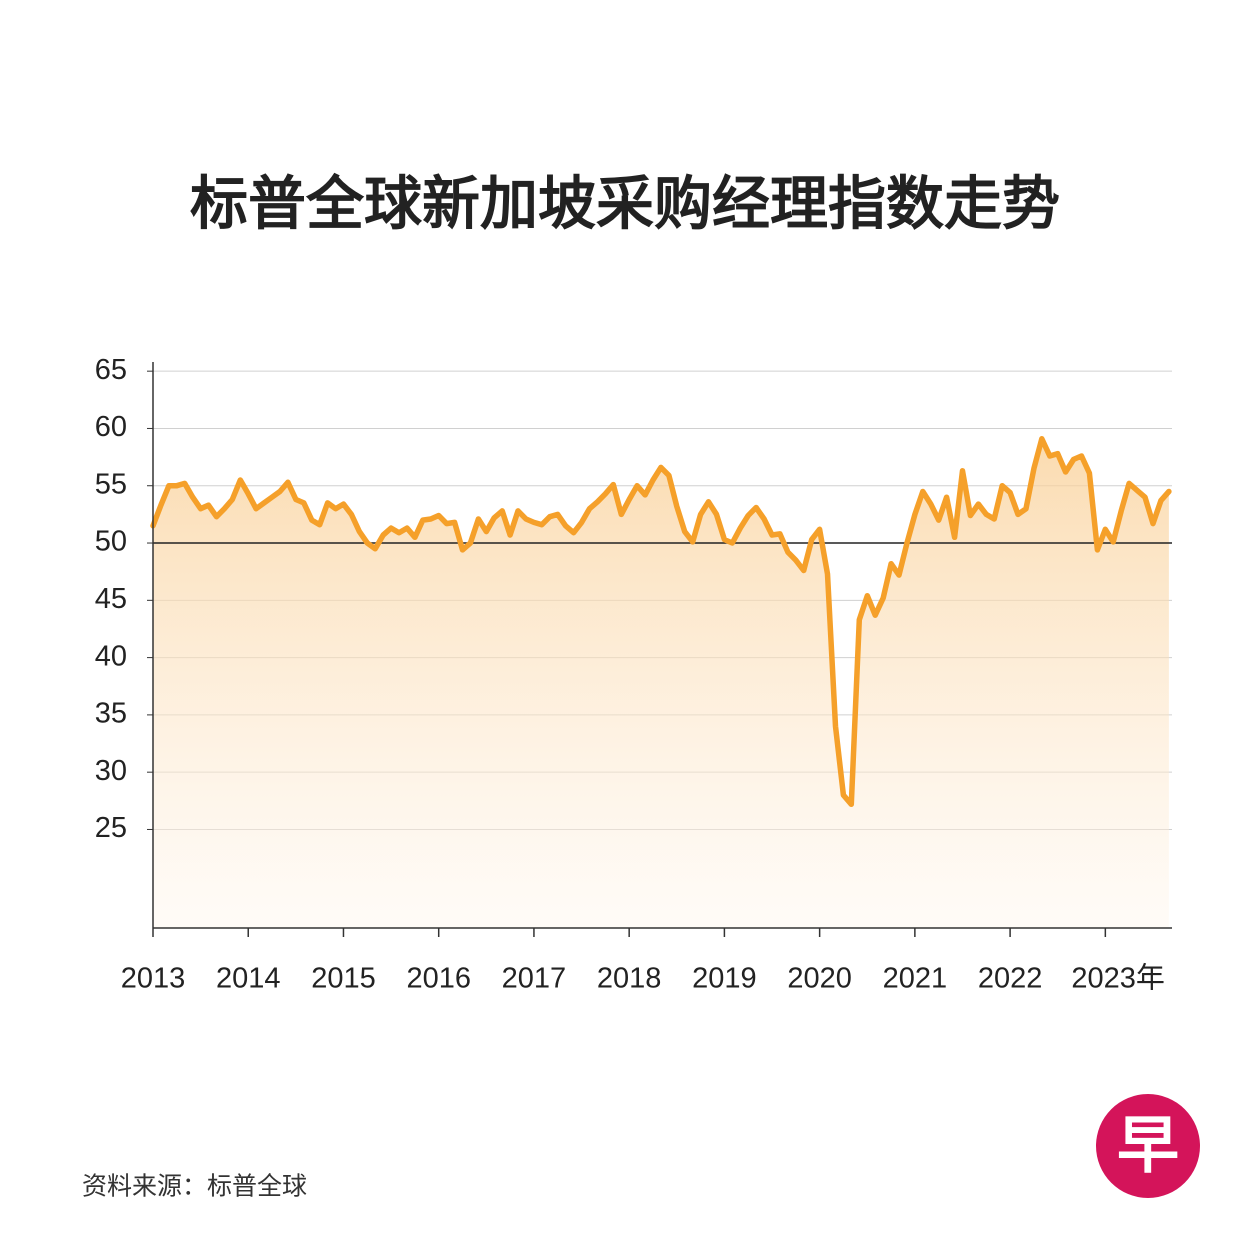  I want to click on y-tick-label: 25, so click(111, 828).